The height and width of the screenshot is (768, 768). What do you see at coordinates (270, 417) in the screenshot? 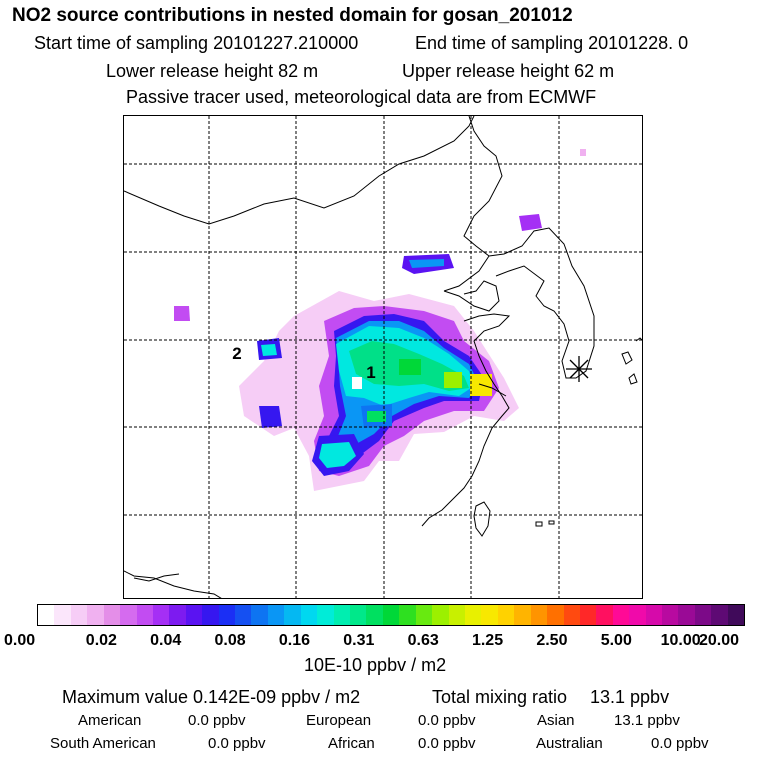
I see `plume-lobe-sw` at bounding box center [270, 417].